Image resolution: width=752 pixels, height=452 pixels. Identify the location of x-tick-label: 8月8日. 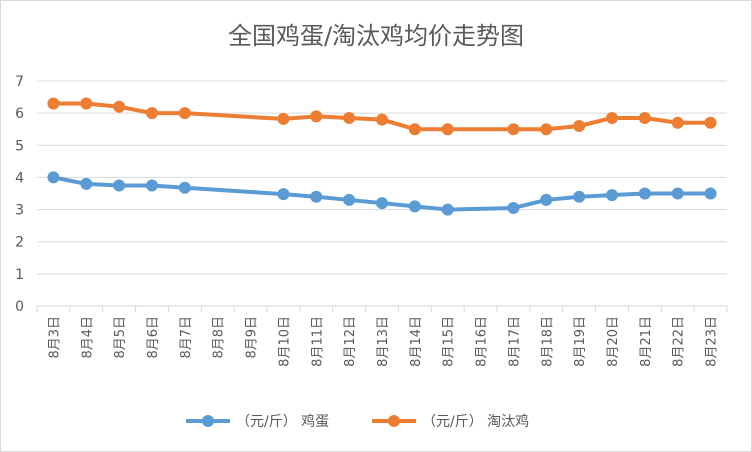
(219, 337).